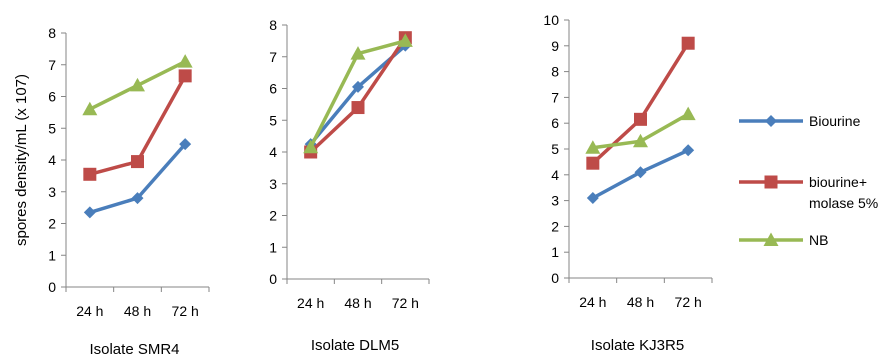  I want to click on y-tick-label: 9, so click(555, 46).